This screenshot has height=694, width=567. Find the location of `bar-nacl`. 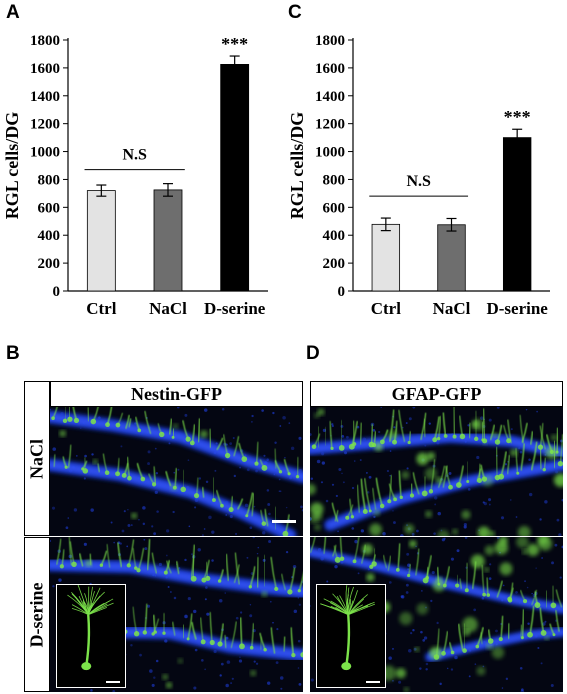

bar-nacl is located at coordinates (451, 258).